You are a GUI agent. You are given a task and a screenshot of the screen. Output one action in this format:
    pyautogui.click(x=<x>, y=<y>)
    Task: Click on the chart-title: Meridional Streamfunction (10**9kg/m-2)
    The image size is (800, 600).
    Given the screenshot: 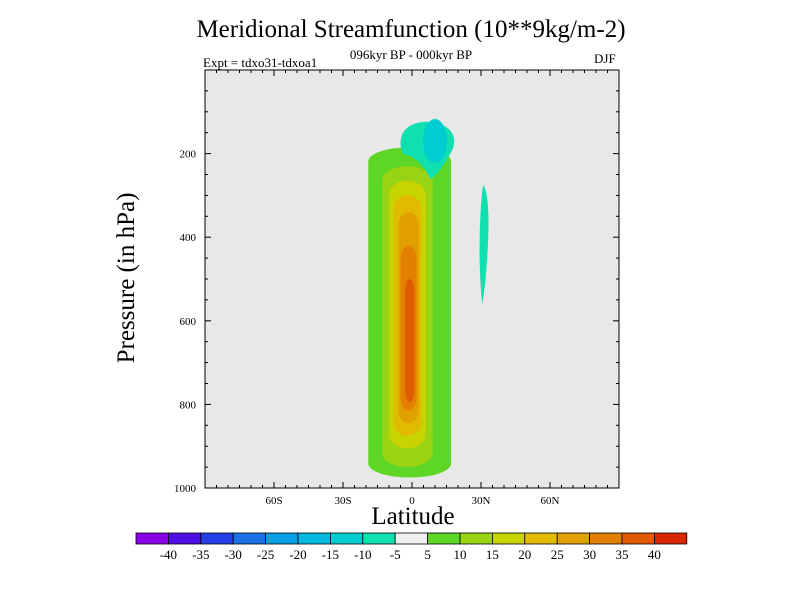 What is the action you would take?
    pyautogui.click(x=411, y=29)
    